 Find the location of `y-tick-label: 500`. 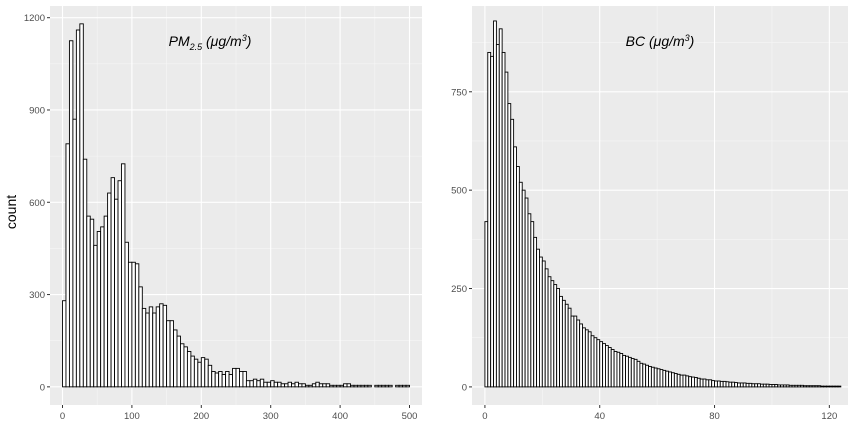

y-tick-label: 500 is located at coordinates (459, 191).